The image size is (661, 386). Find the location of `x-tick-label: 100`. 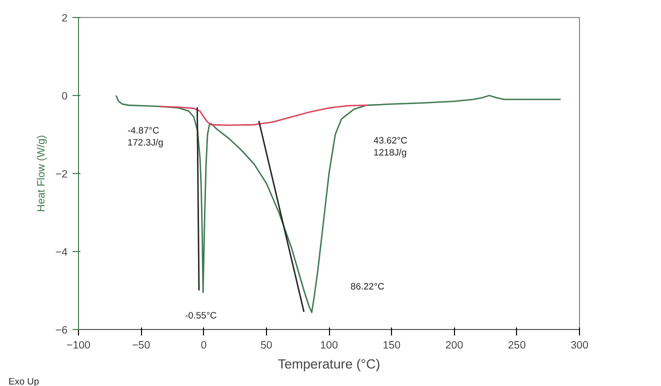

x-tick-label: 100 is located at coordinates (329, 346).